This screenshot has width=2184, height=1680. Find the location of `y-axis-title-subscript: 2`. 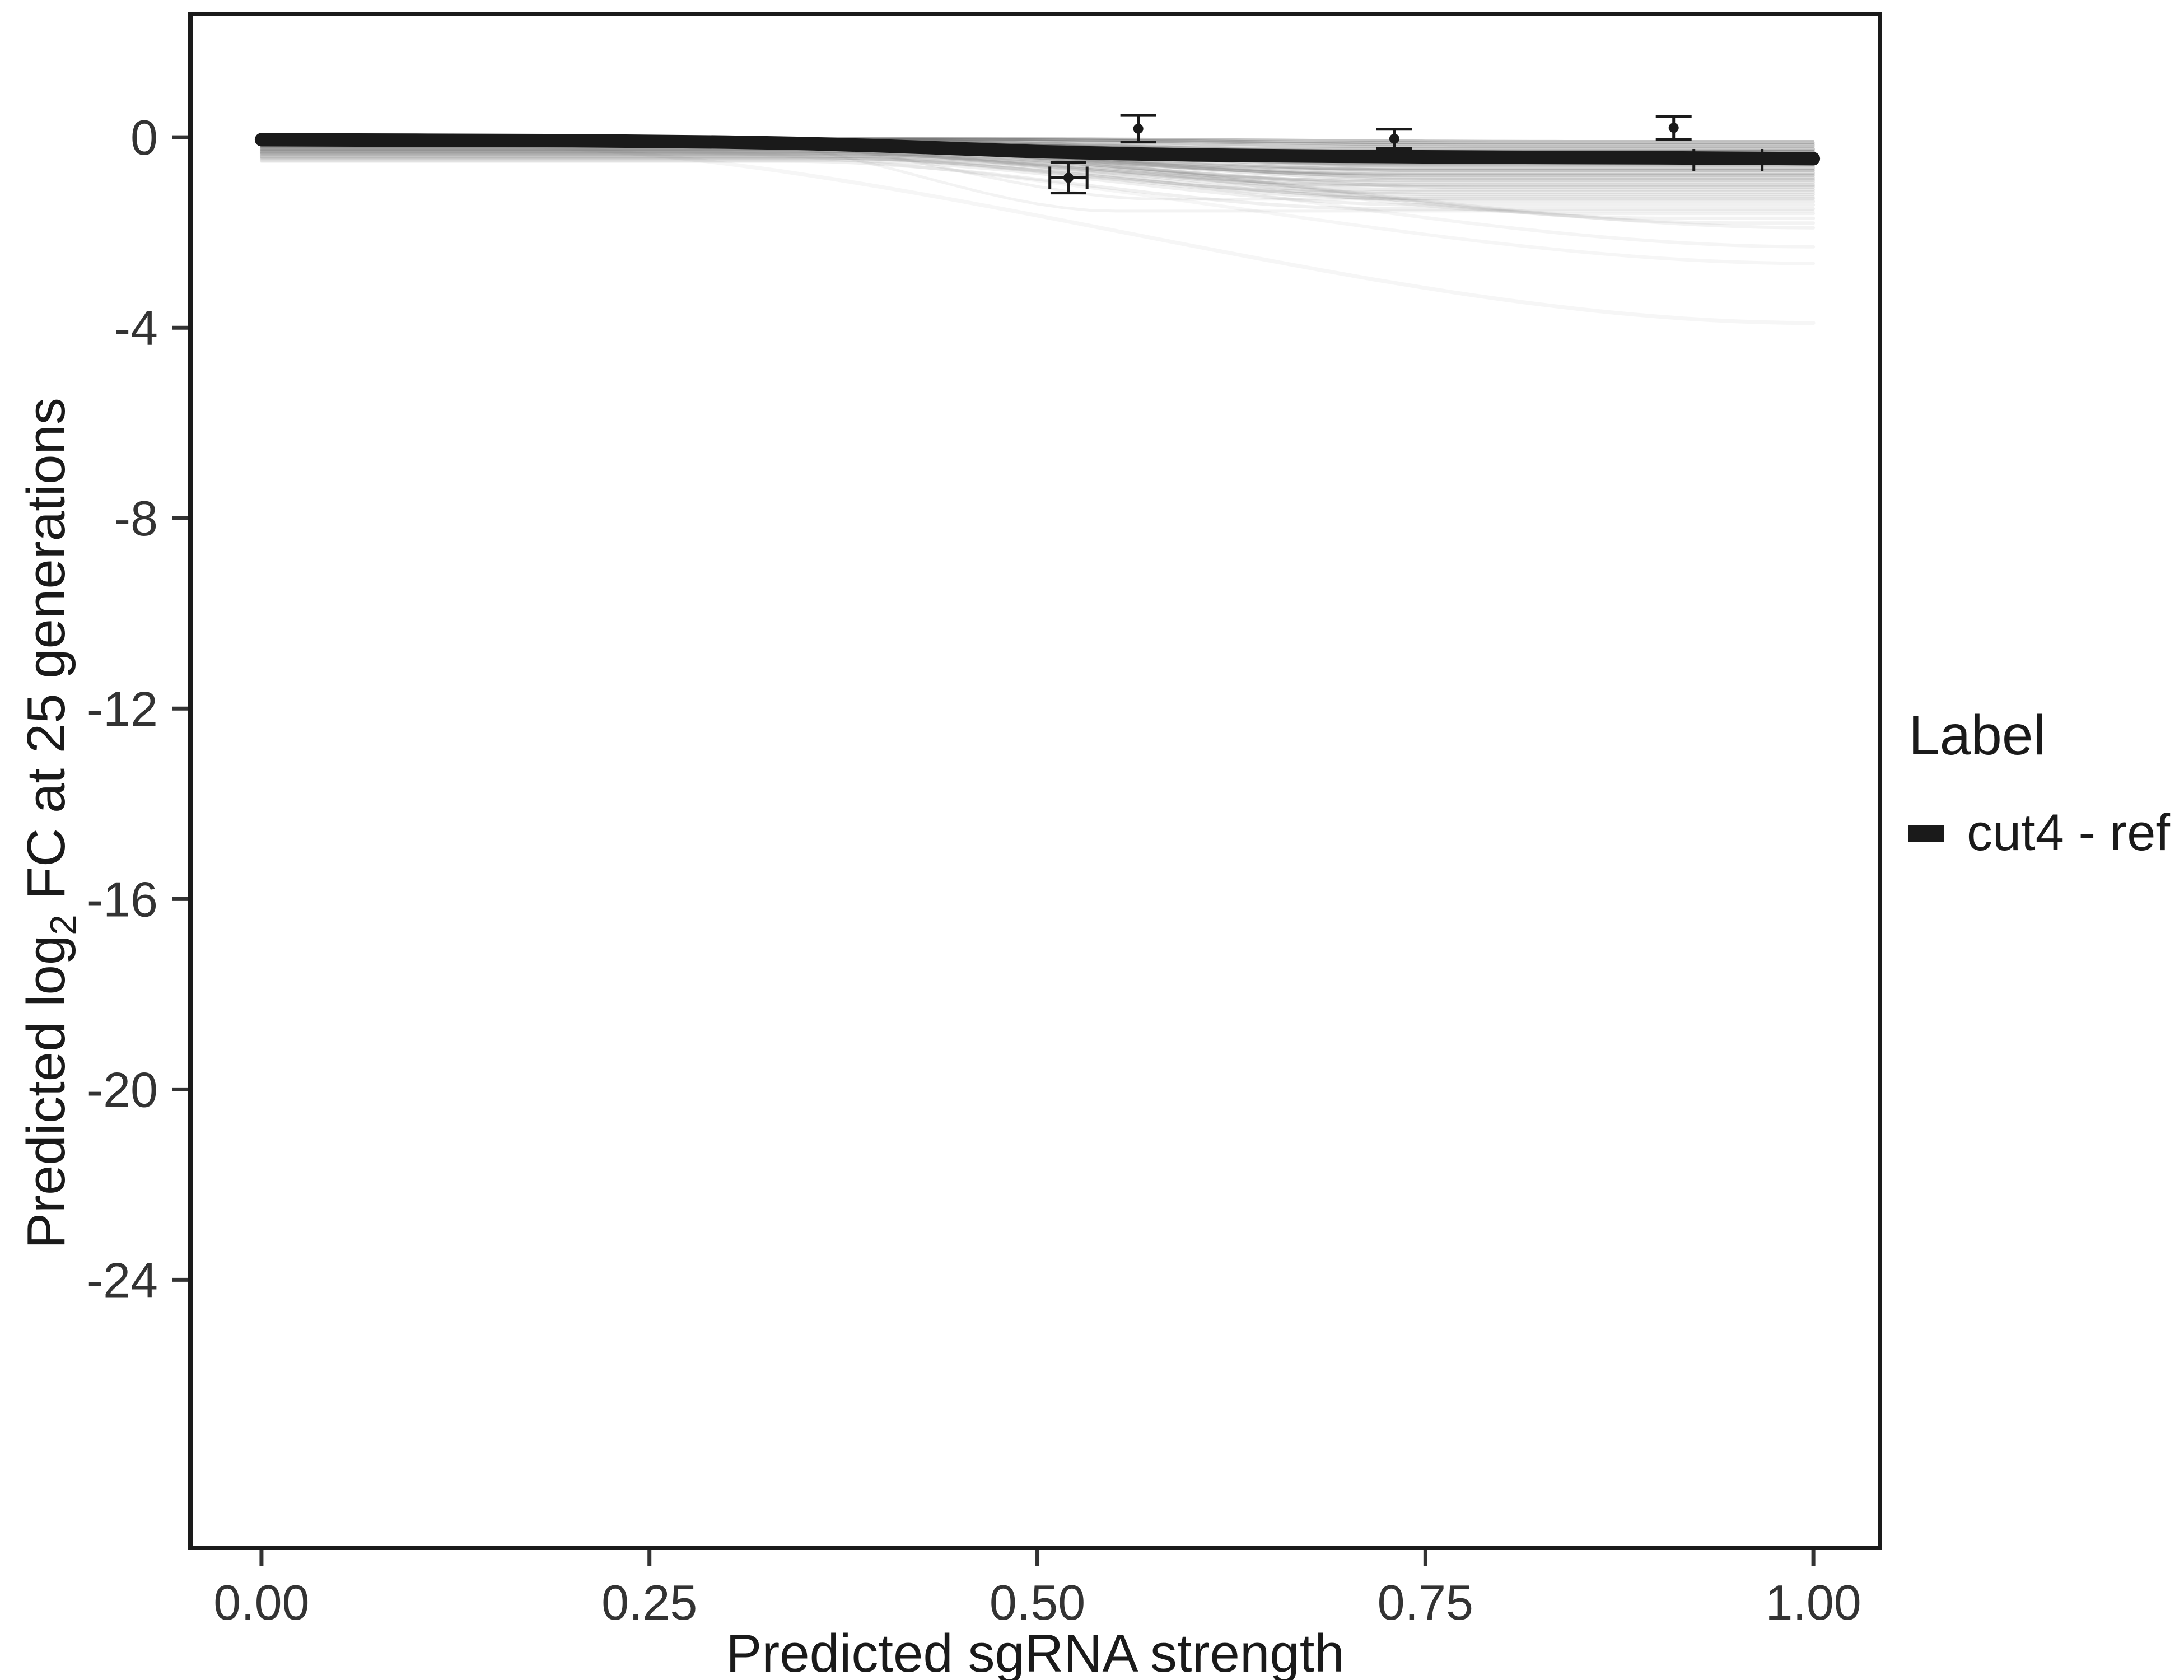

y-axis-title-subscript: 2 is located at coordinates (64, 925).